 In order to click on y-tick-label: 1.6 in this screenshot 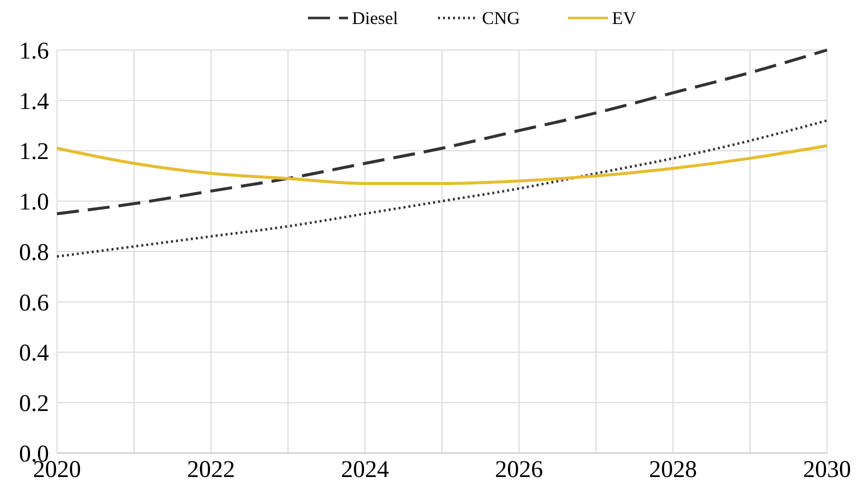, I will do `click(34, 51)`.